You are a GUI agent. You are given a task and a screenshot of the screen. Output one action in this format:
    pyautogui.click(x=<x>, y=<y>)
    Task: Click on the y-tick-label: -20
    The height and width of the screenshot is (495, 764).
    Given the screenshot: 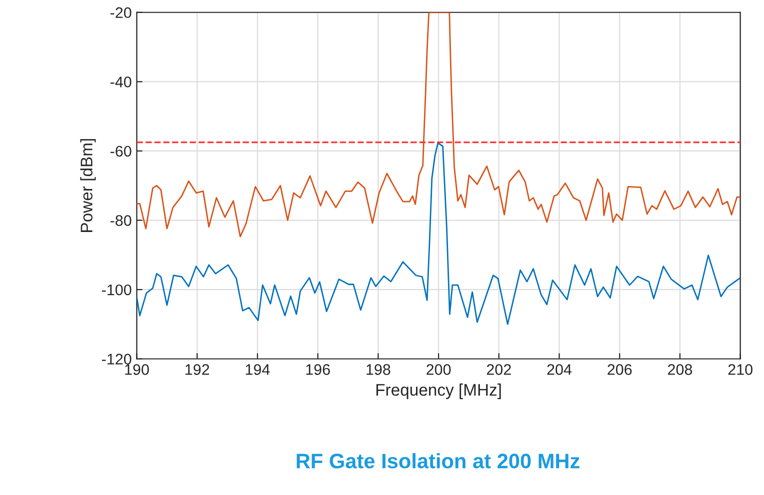 What is the action you would take?
    pyautogui.click(x=121, y=12)
    